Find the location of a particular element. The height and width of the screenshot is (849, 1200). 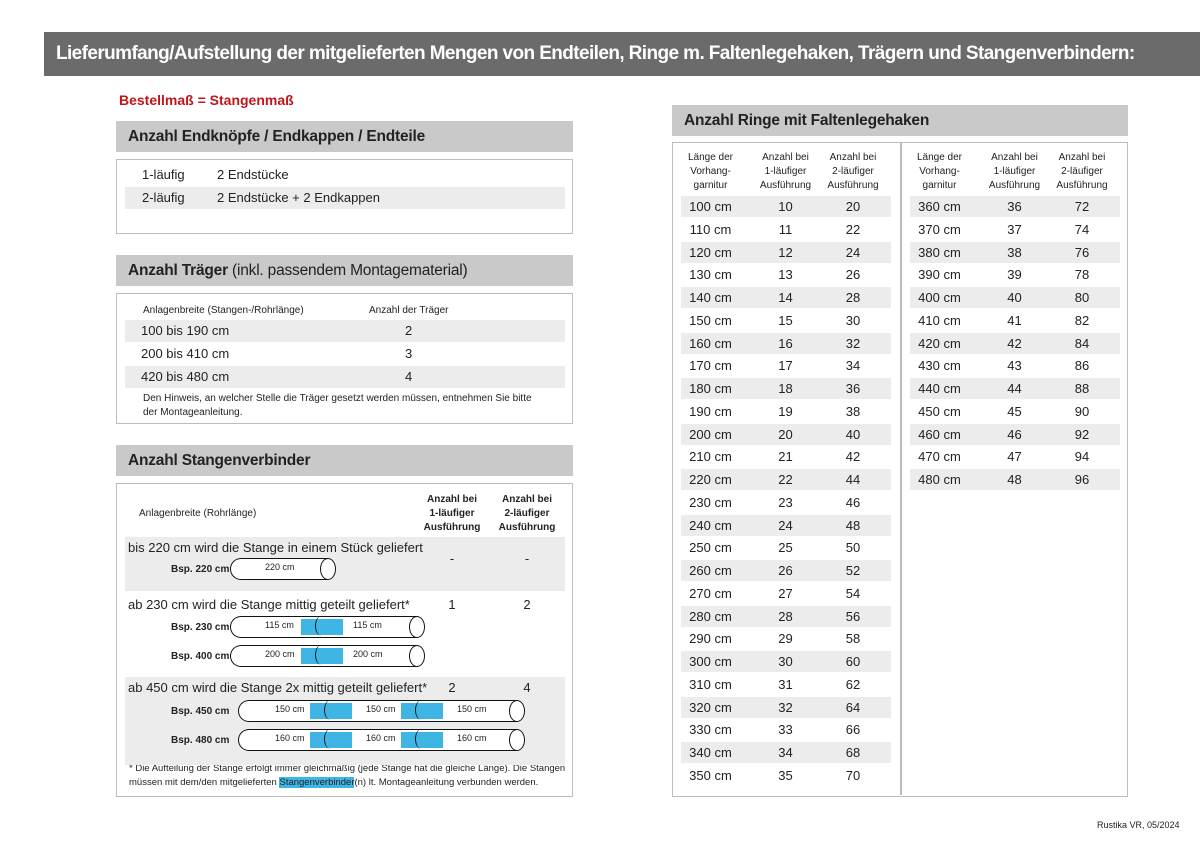

connector-seam is located at coordinates (421, 710).